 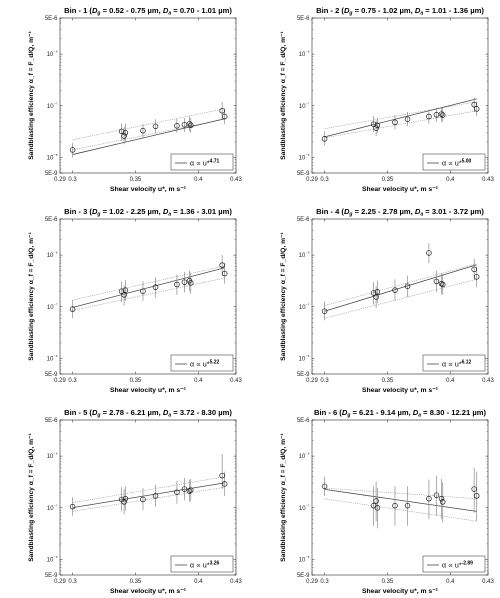 I want to click on title-prefix: Bin - 5 (, so click(x=78, y=412).